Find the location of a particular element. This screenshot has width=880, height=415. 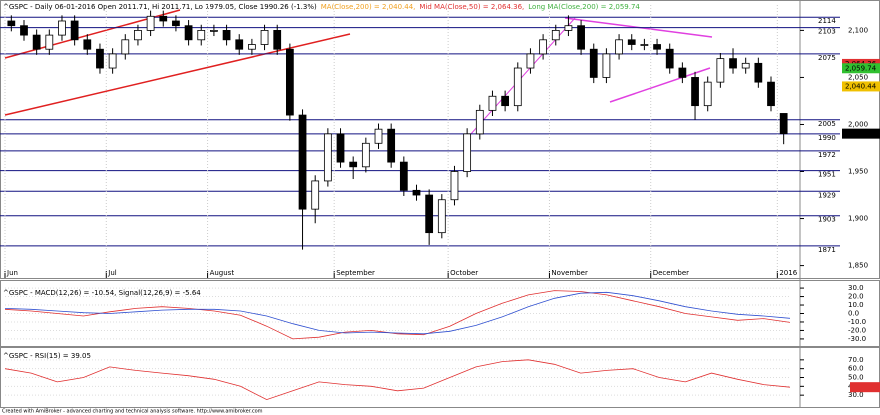

level-label: 2114 is located at coordinates (827, 21).